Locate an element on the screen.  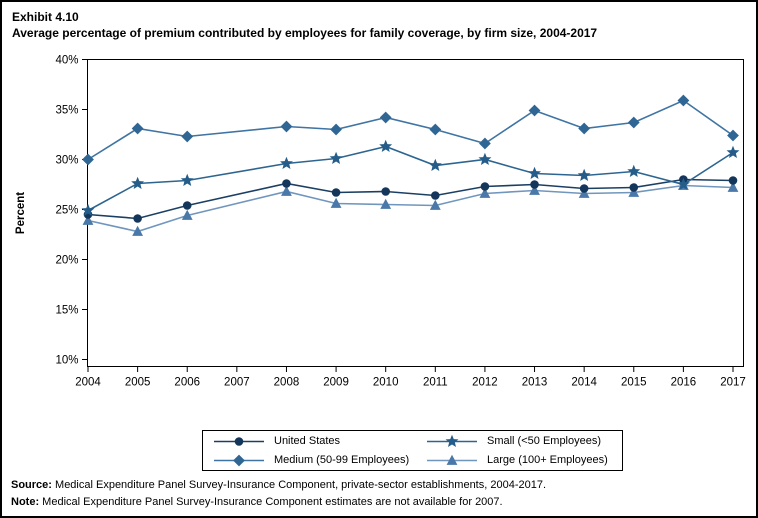
point-large-100-employees-2009 is located at coordinates (336, 202).